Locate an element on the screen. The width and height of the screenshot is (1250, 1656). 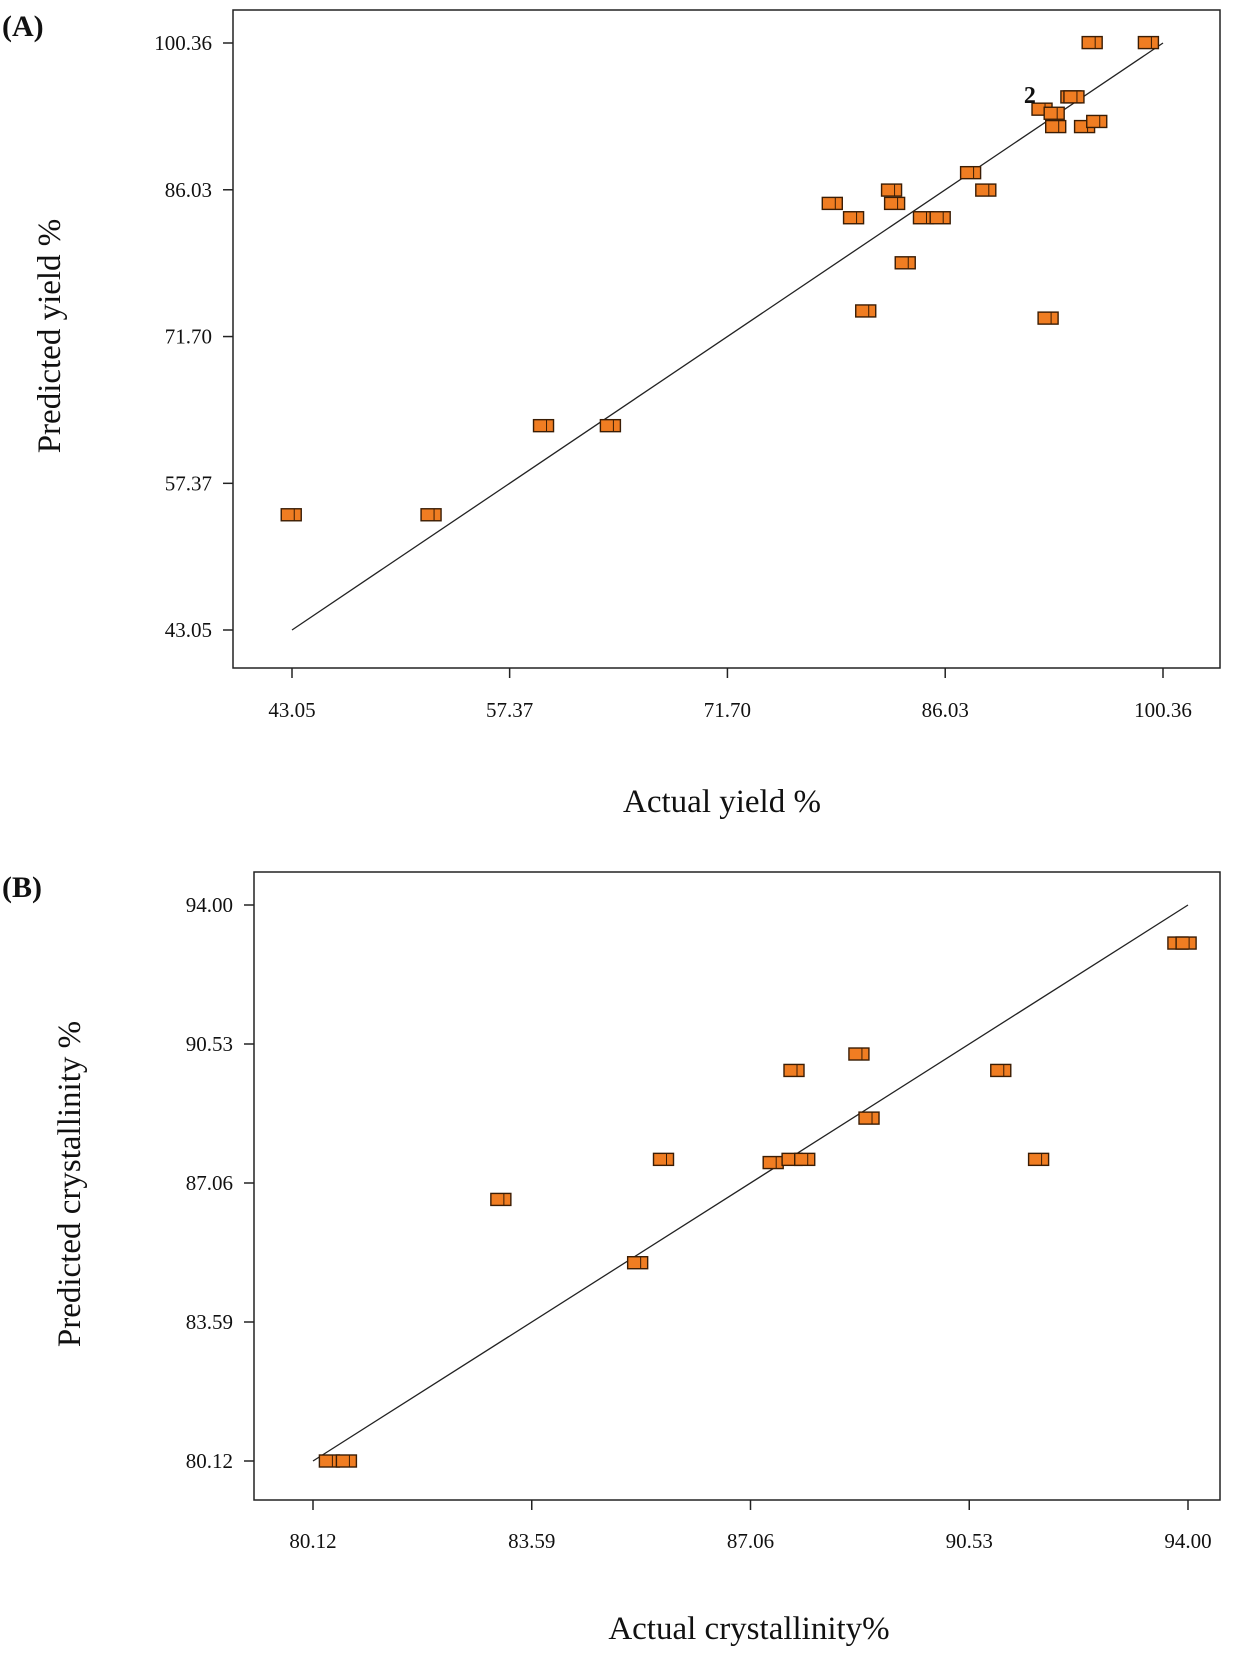
x-axis-title: Actual yield % is located at coordinates (722, 802).